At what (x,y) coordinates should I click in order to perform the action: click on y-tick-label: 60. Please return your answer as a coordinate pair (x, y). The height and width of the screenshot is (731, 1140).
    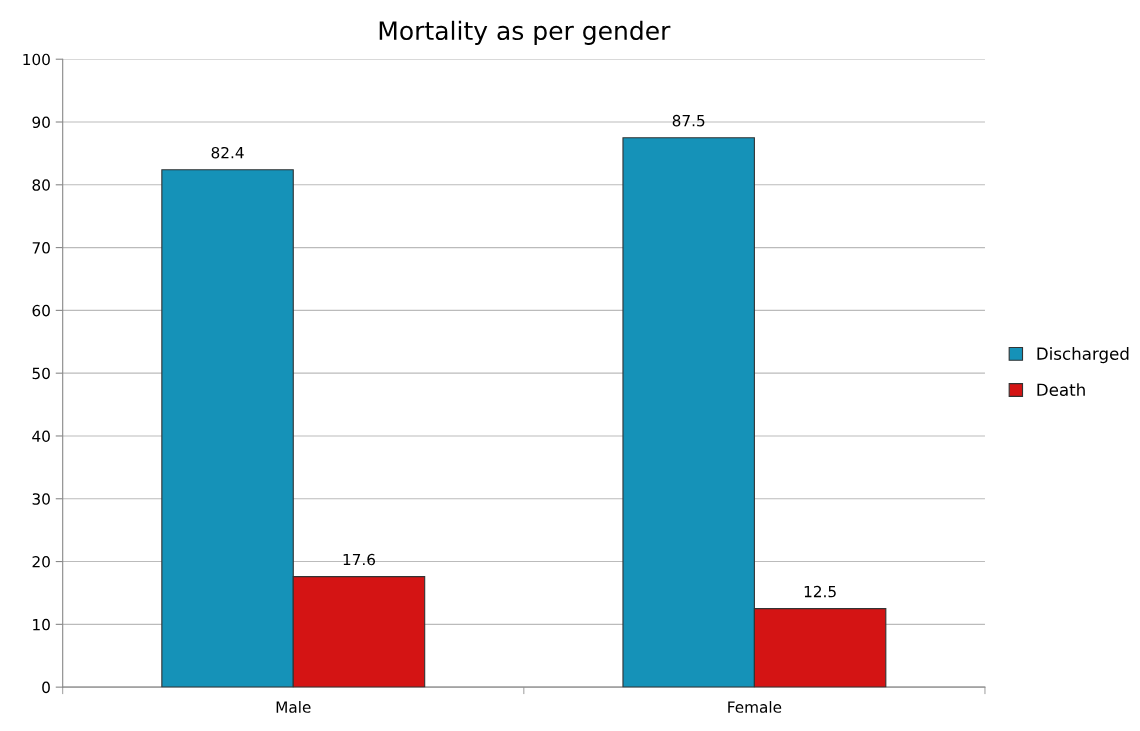
    Looking at the image, I should click on (41, 310).